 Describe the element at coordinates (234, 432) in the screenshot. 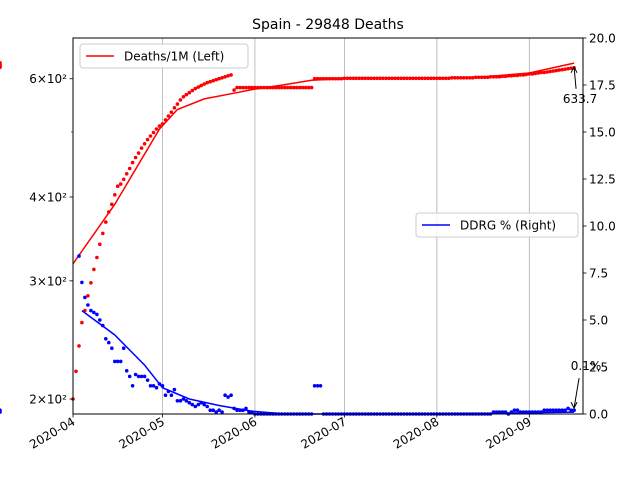

I see `x-tick-label: 2020-06` at that location.